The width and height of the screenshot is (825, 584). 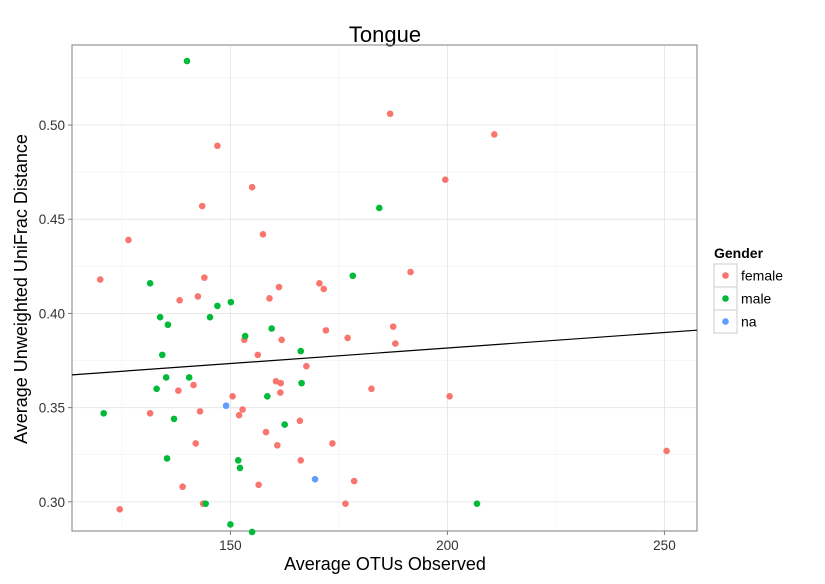 What do you see at coordinates (385, 564) in the screenshot?
I see `x-axis-title: Average OTUs Observed` at bounding box center [385, 564].